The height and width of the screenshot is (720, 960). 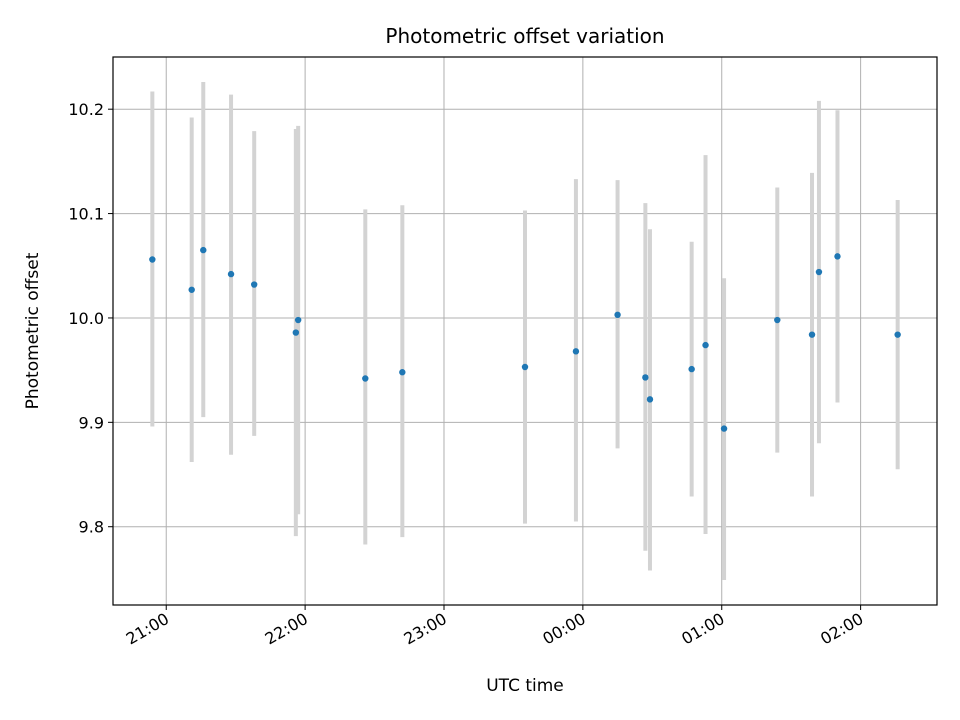 What do you see at coordinates (86, 214) in the screenshot?
I see `y-tick-label: 10.1` at bounding box center [86, 214].